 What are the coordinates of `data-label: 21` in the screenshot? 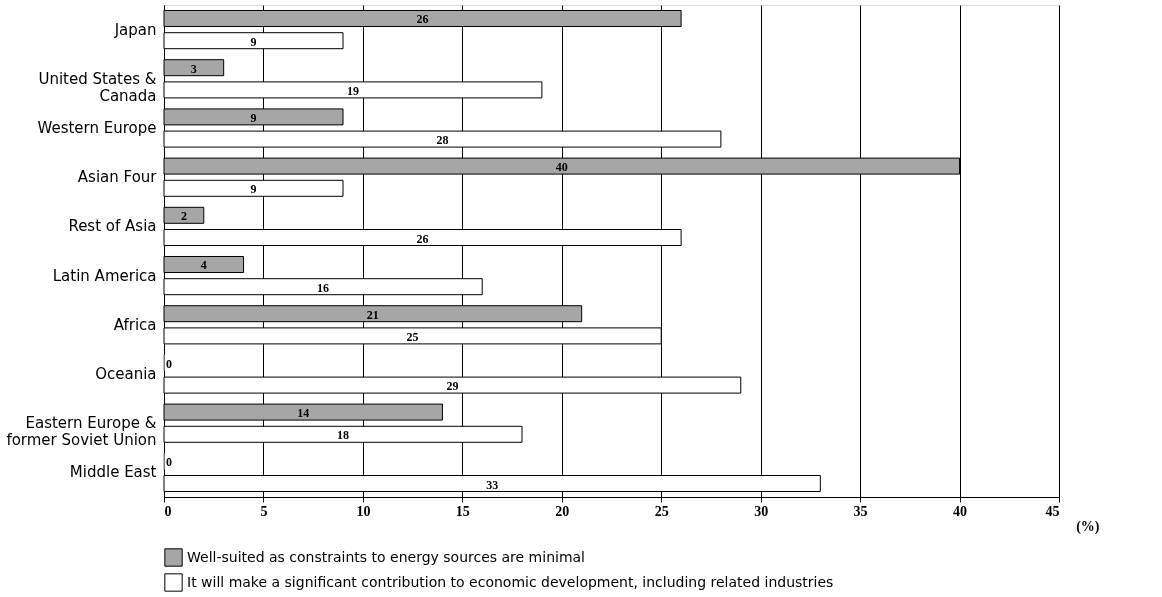 It's located at (372, 314).